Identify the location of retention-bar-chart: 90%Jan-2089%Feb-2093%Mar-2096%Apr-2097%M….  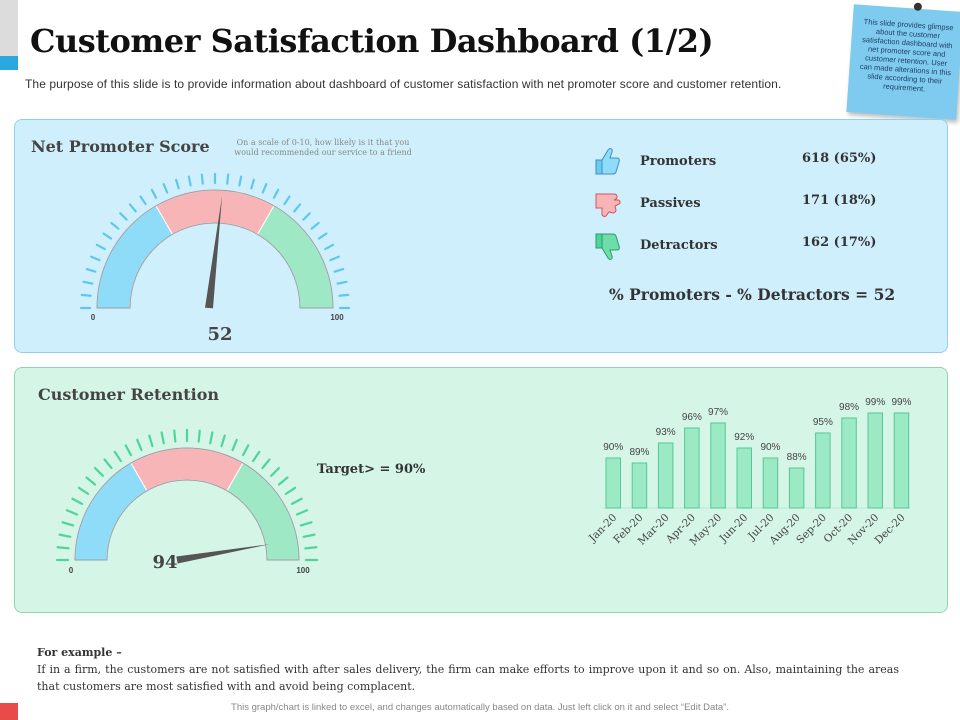
(749, 472).